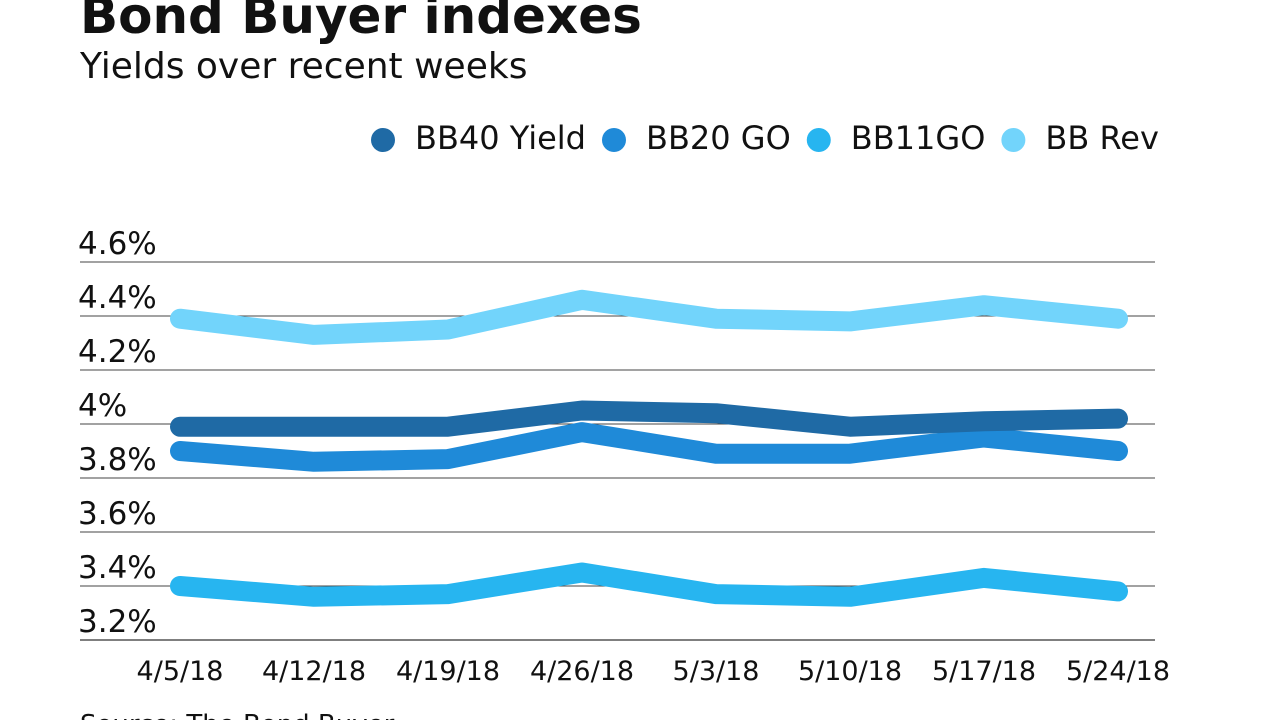 The height and width of the screenshot is (720, 1280). Describe the element at coordinates (984, 671) in the screenshot. I see `x-tick-label: 5/17/18` at that location.